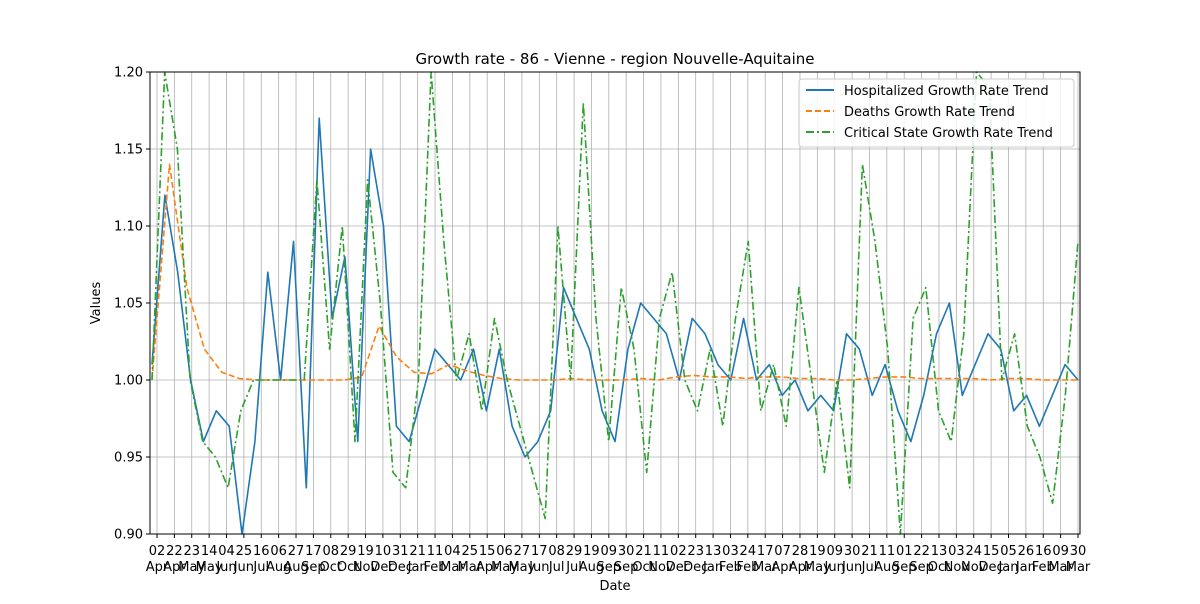 This screenshot has width=1200, height=604. What do you see at coordinates (128, 535) in the screenshot?
I see `y-tick-label: 0.90` at bounding box center [128, 535].